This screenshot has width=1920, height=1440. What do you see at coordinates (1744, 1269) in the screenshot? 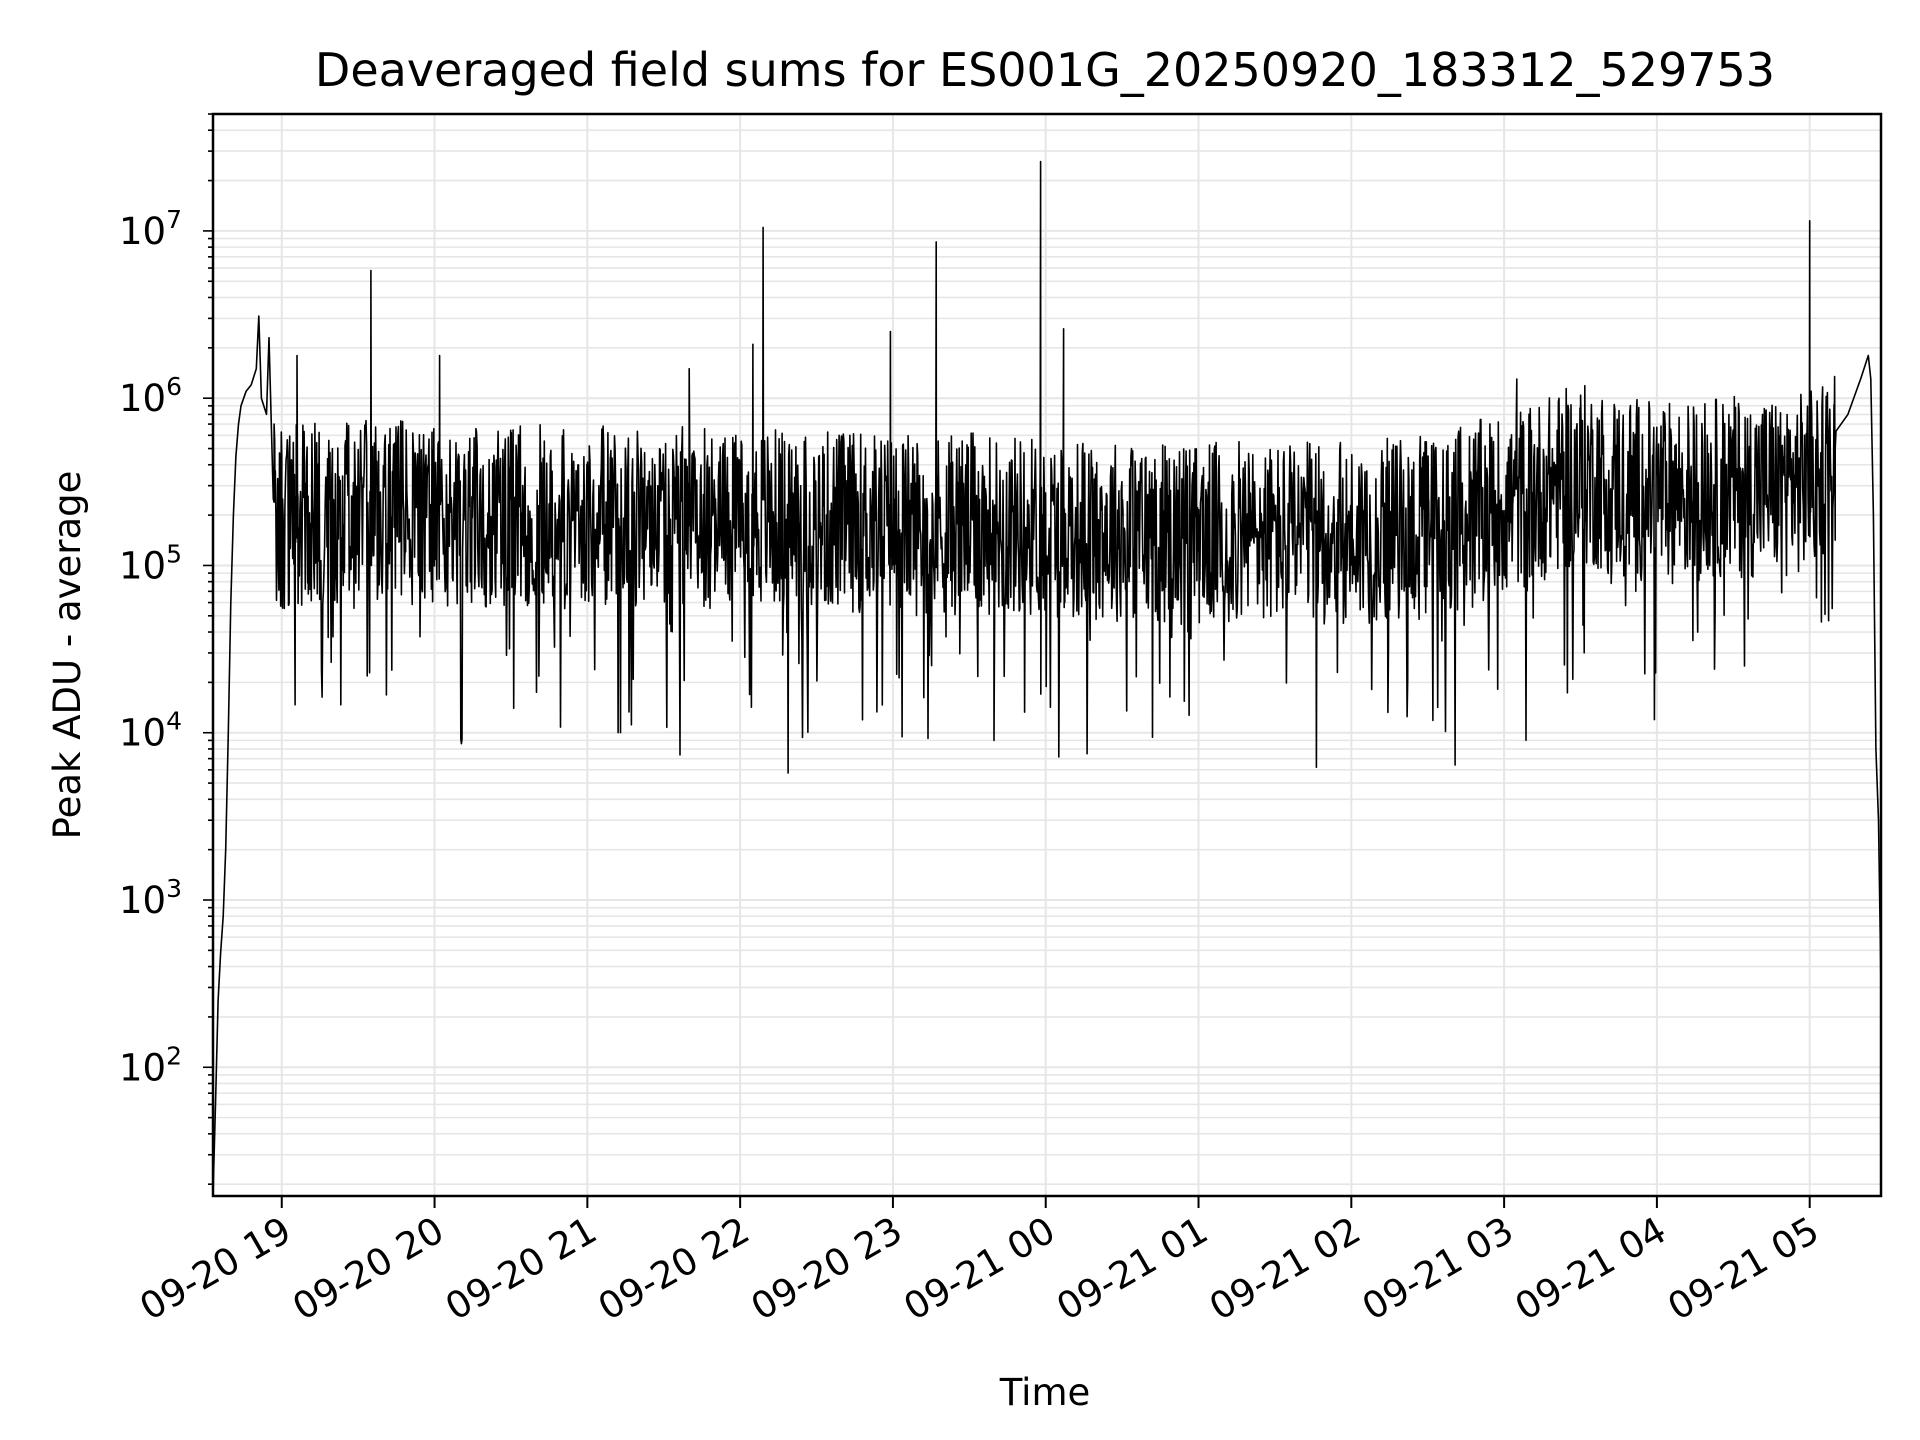
I see `x-tick-label: 09-21 05` at bounding box center [1744, 1269].